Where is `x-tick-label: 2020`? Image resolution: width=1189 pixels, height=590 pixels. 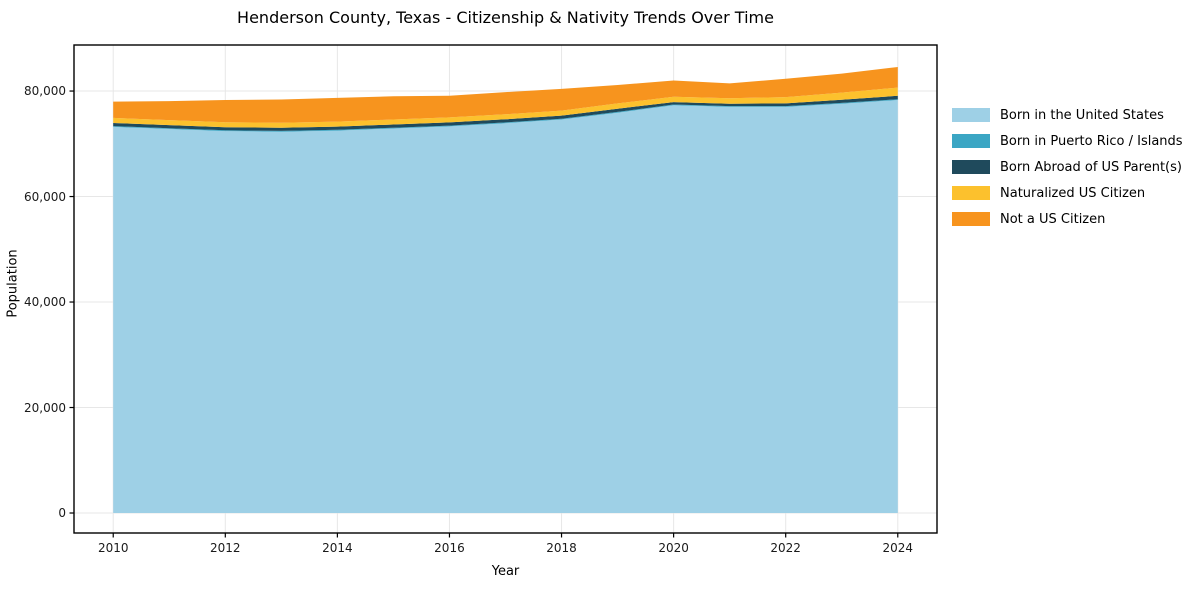
x-tick-label: 2020 is located at coordinates (673, 548).